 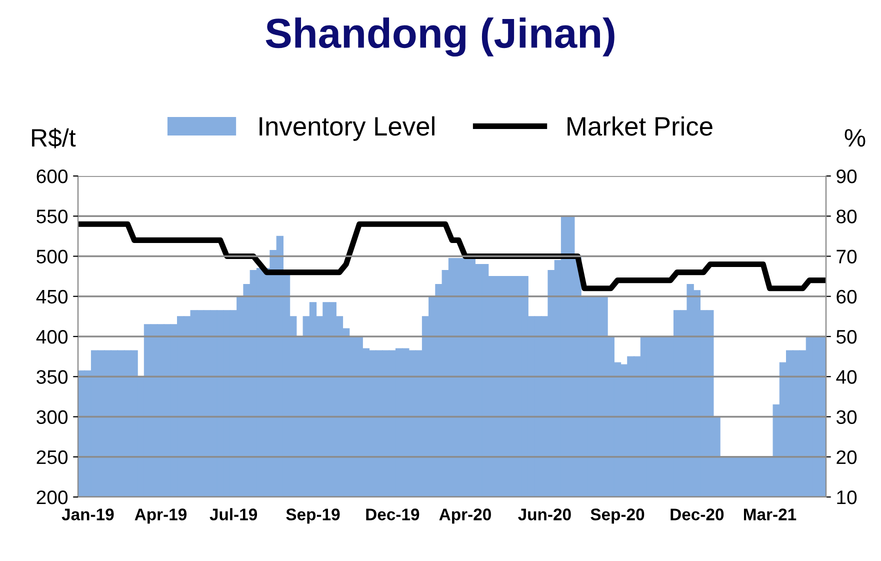 I want to click on x-tick-label: Apr-19, so click(x=160, y=516).